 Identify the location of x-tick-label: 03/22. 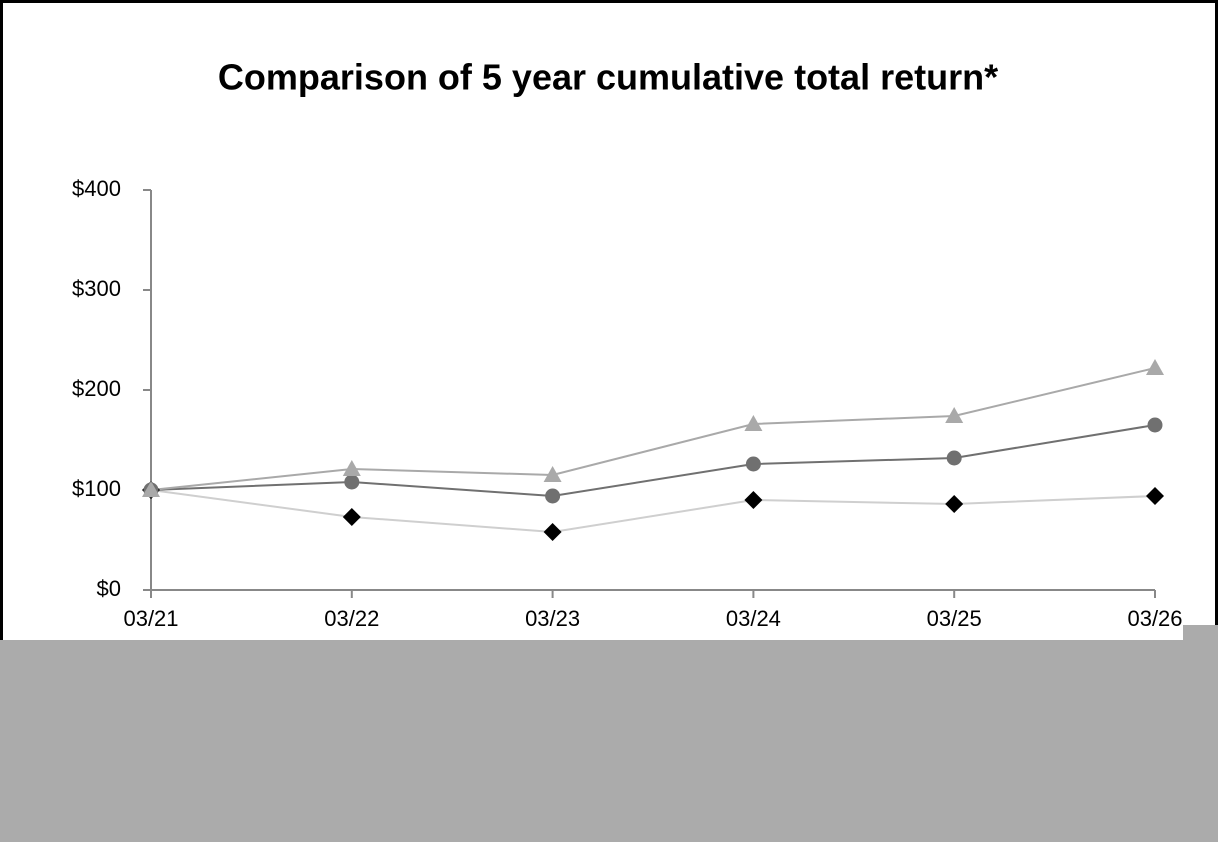
(351, 618).